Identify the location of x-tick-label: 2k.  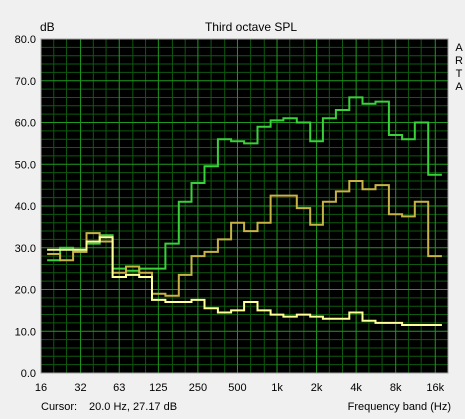
(317, 388).